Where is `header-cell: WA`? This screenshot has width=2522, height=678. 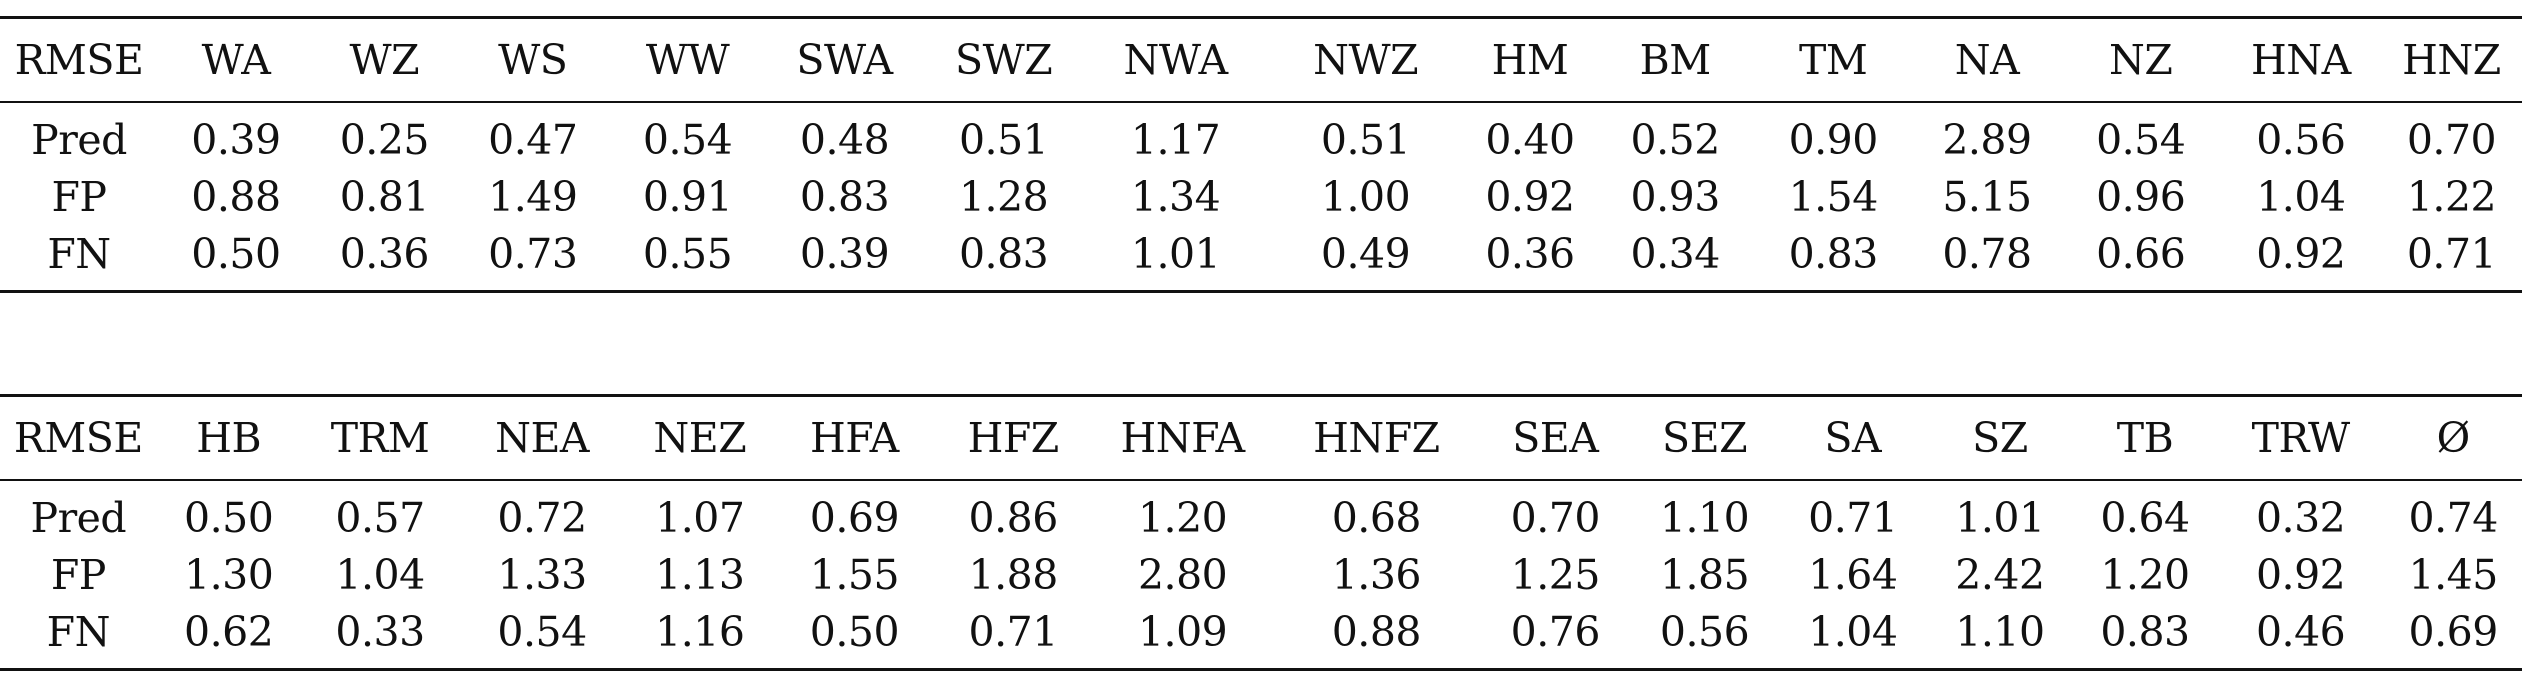 header-cell: WA is located at coordinates (236, 60).